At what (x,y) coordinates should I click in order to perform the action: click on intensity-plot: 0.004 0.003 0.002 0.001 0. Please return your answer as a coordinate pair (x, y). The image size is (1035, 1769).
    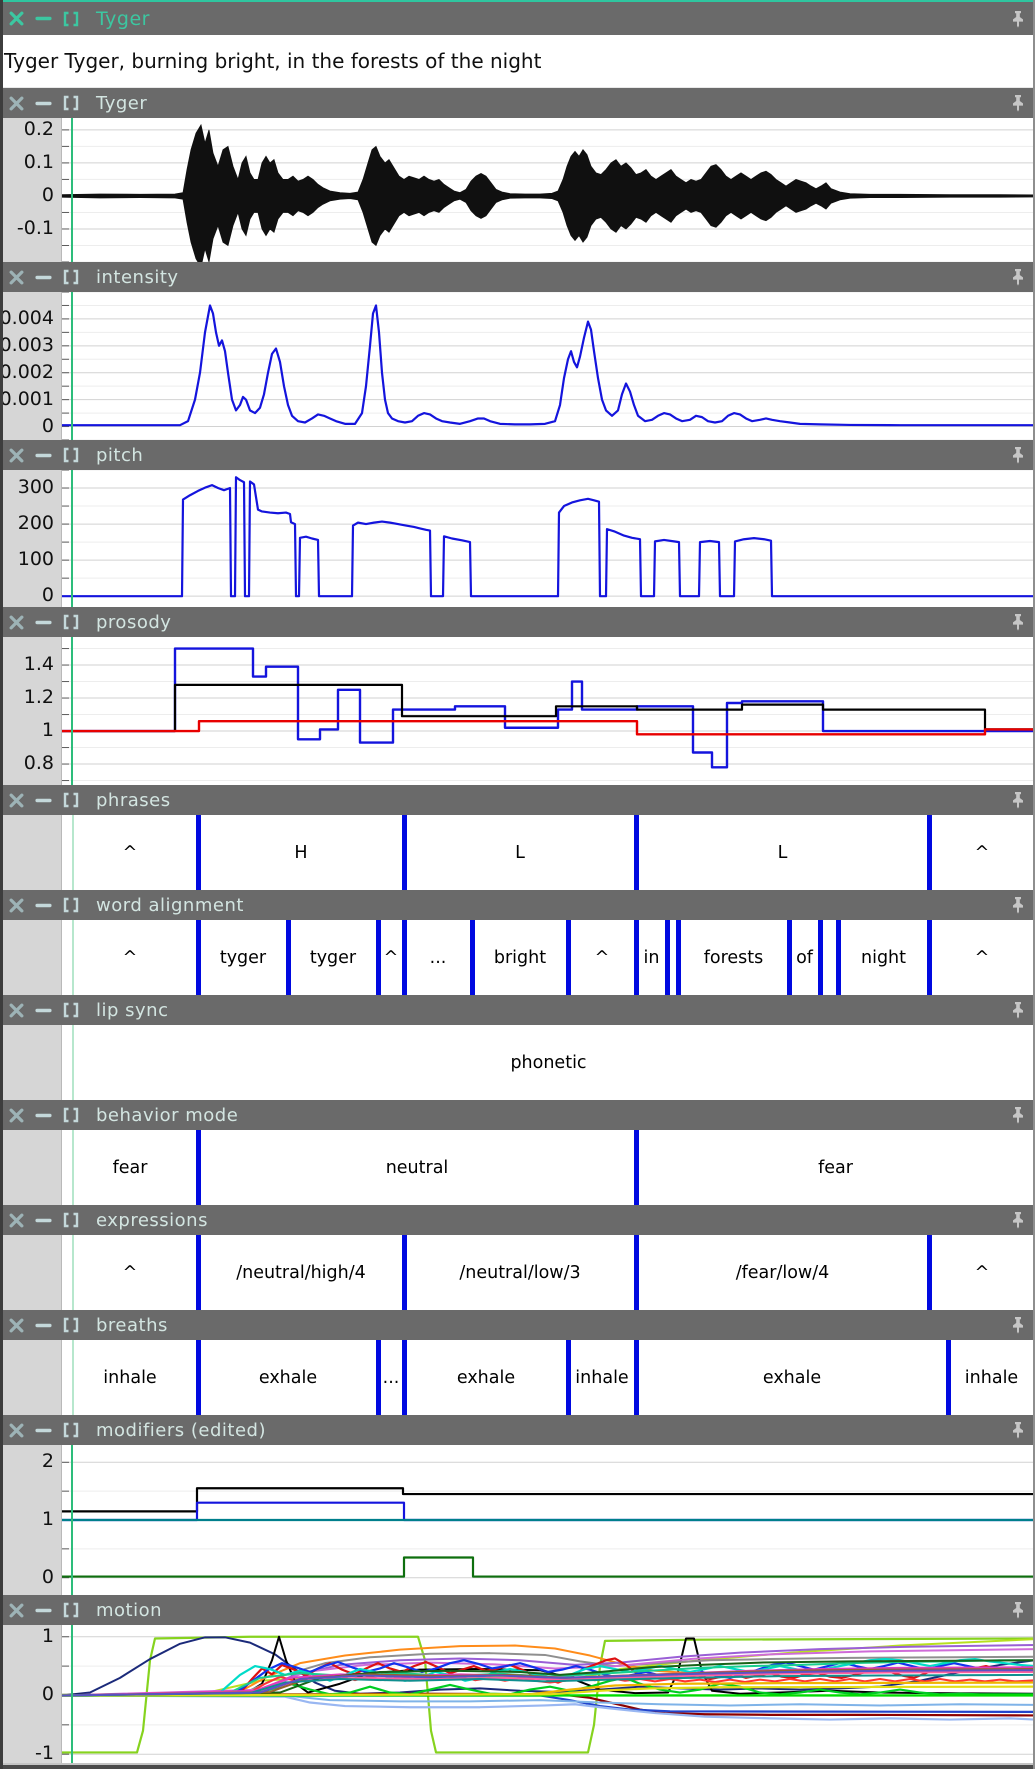
    Looking at the image, I should click on (517, 366).